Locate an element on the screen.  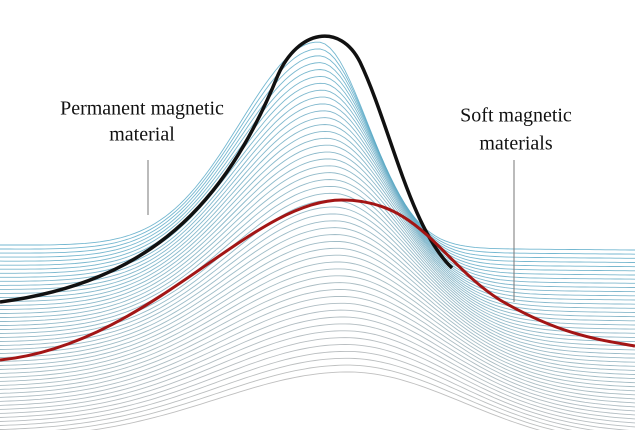
label: material is located at coordinates (142, 135).